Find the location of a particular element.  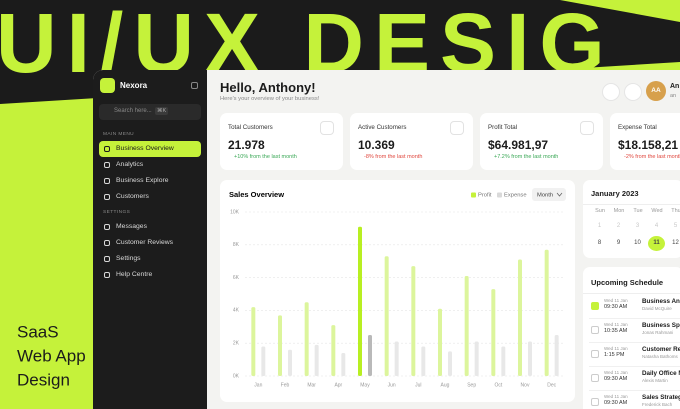

nav-item: Business Explore is located at coordinates (150, 181).